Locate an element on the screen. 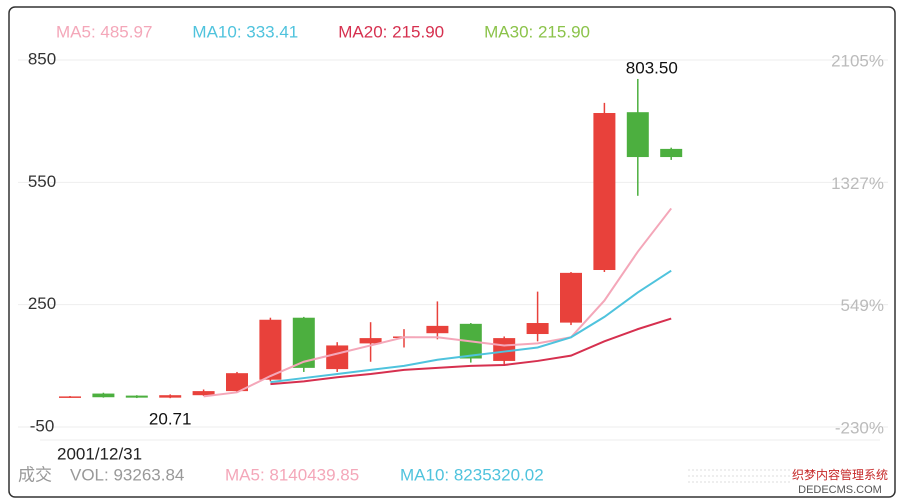  volume-ma5: MA5: 8140439.85 is located at coordinates (292, 474).